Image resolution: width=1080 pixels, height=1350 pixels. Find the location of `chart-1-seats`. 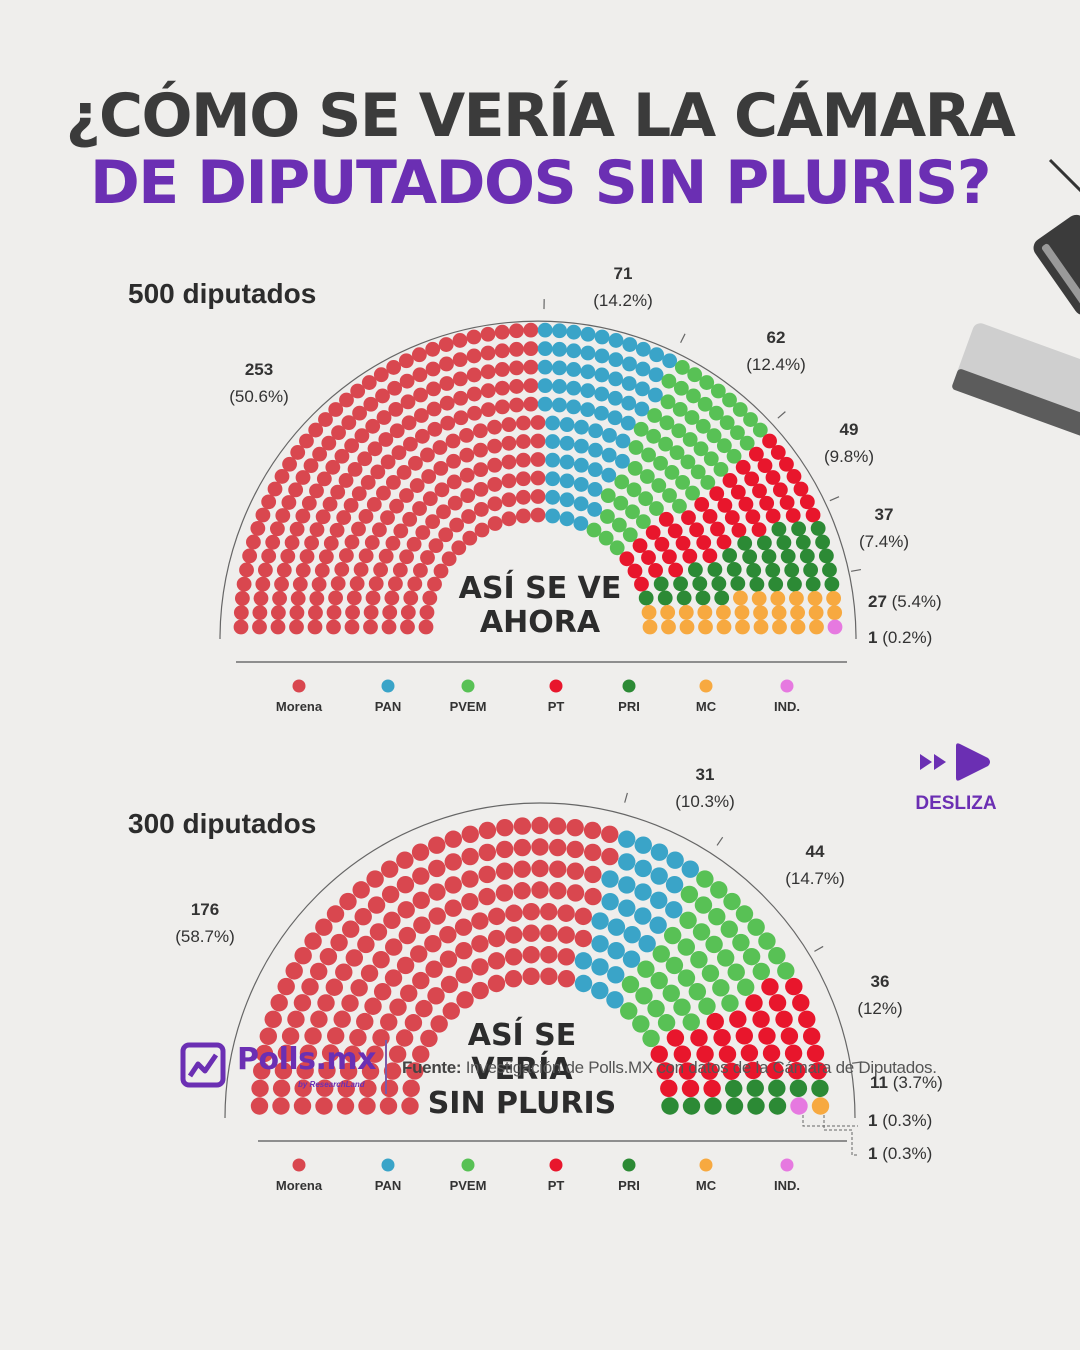

chart-1-seats is located at coordinates (538, 478).